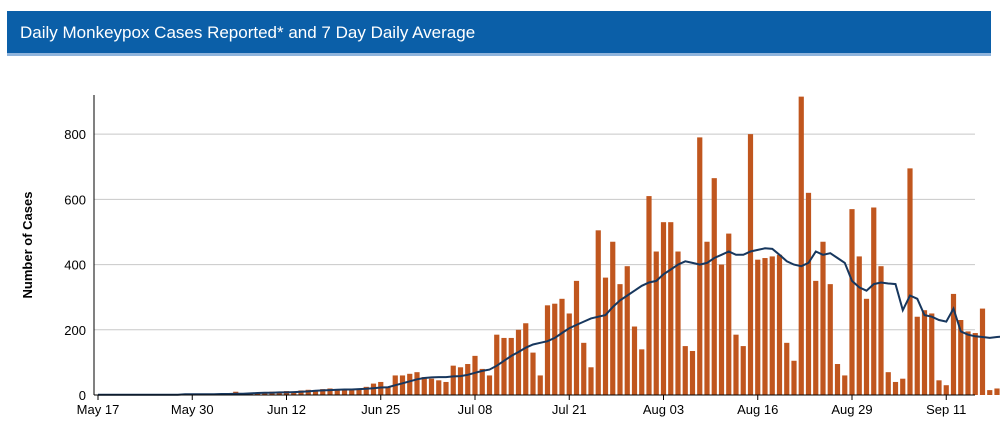 This screenshot has height=424, width=1000. What do you see at coordinates (192, 409) in the screenshot?
I see `x-tick-label: May 30` at bounding box center [192, 409].